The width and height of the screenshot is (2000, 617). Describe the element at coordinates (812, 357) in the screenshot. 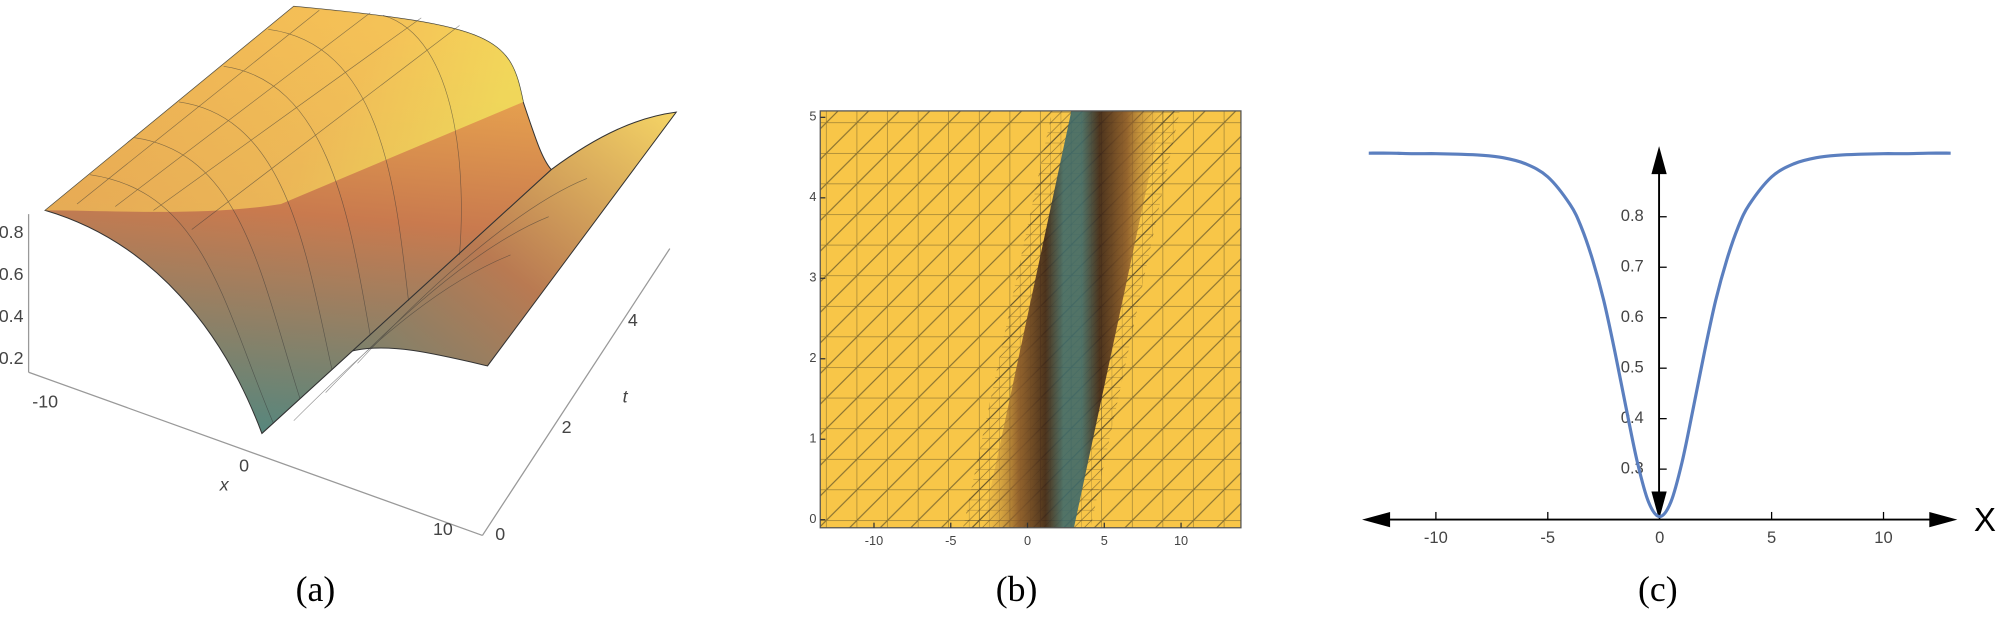

I see `y-tick-label: 2` at that location.